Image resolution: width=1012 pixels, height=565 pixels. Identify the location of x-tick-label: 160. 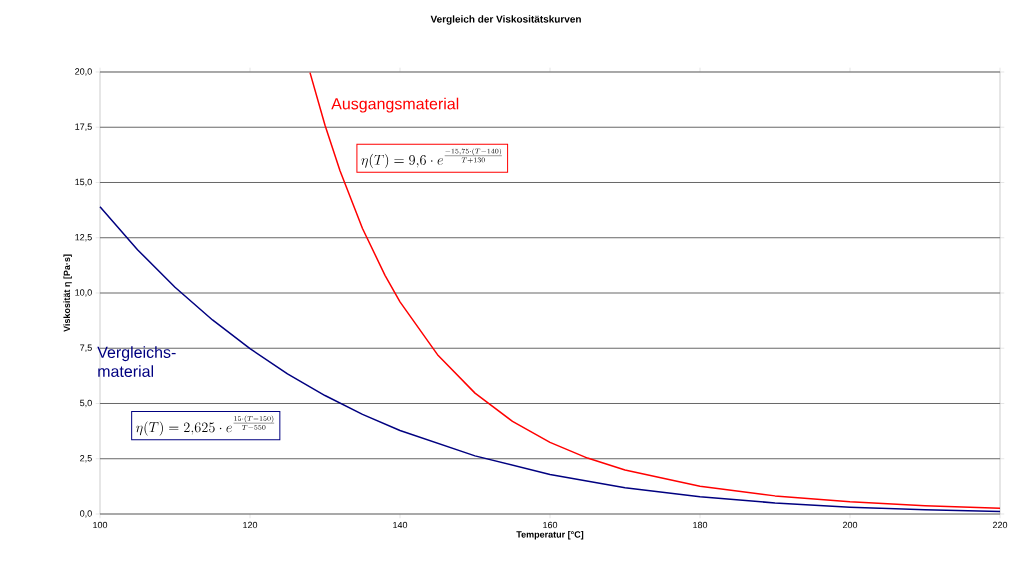
(550, 525).